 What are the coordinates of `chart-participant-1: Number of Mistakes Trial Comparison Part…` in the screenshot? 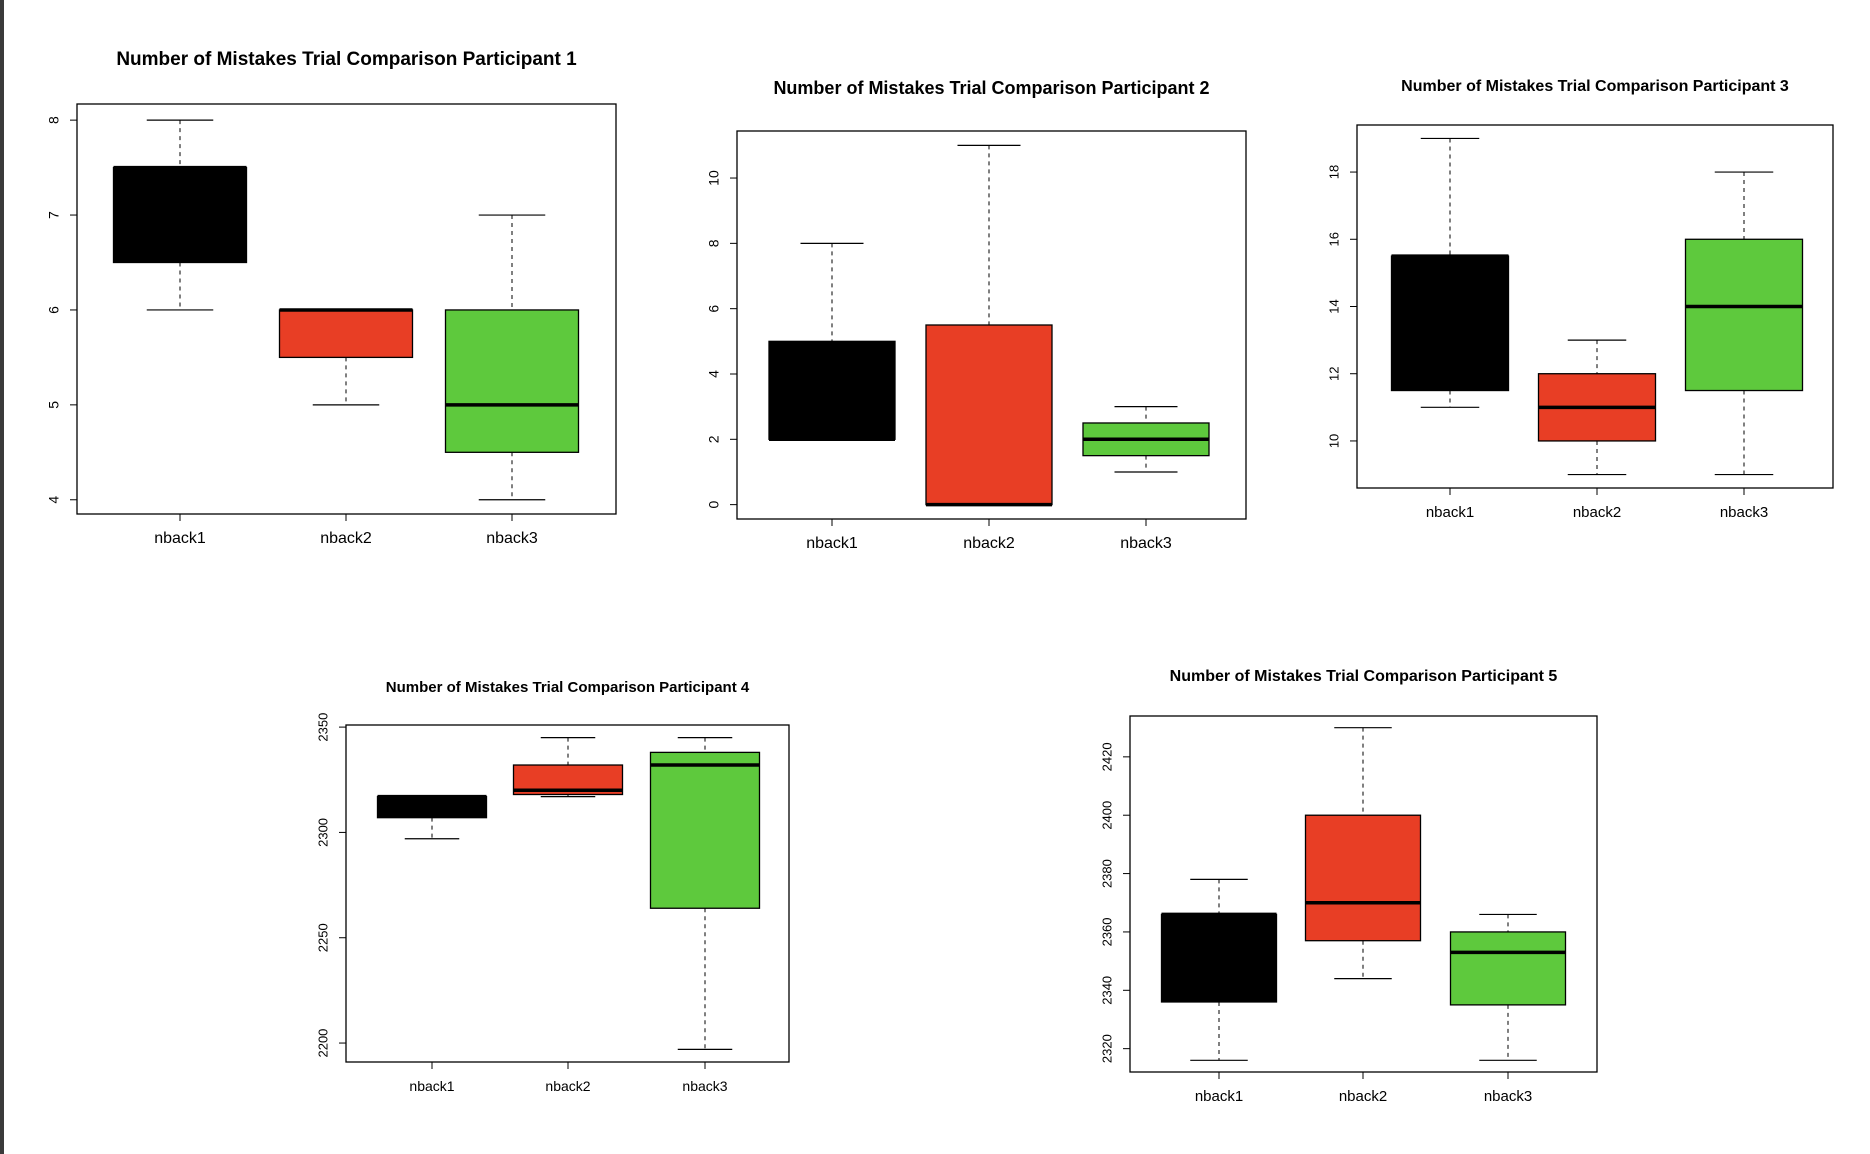 It's located at (331, 298).